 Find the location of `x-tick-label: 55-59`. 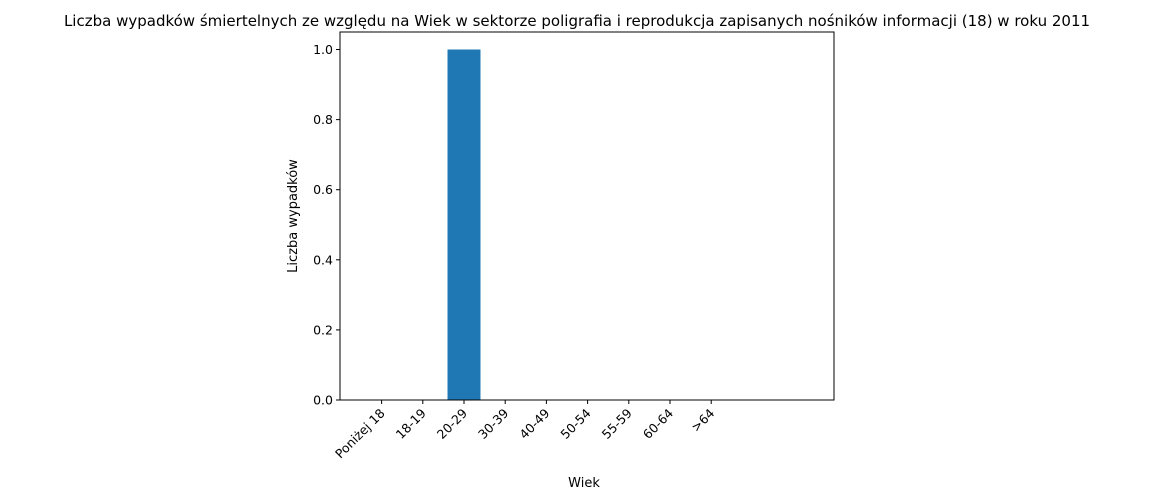

x-tick-label: 55-59 is located at coordinates (617, 423).